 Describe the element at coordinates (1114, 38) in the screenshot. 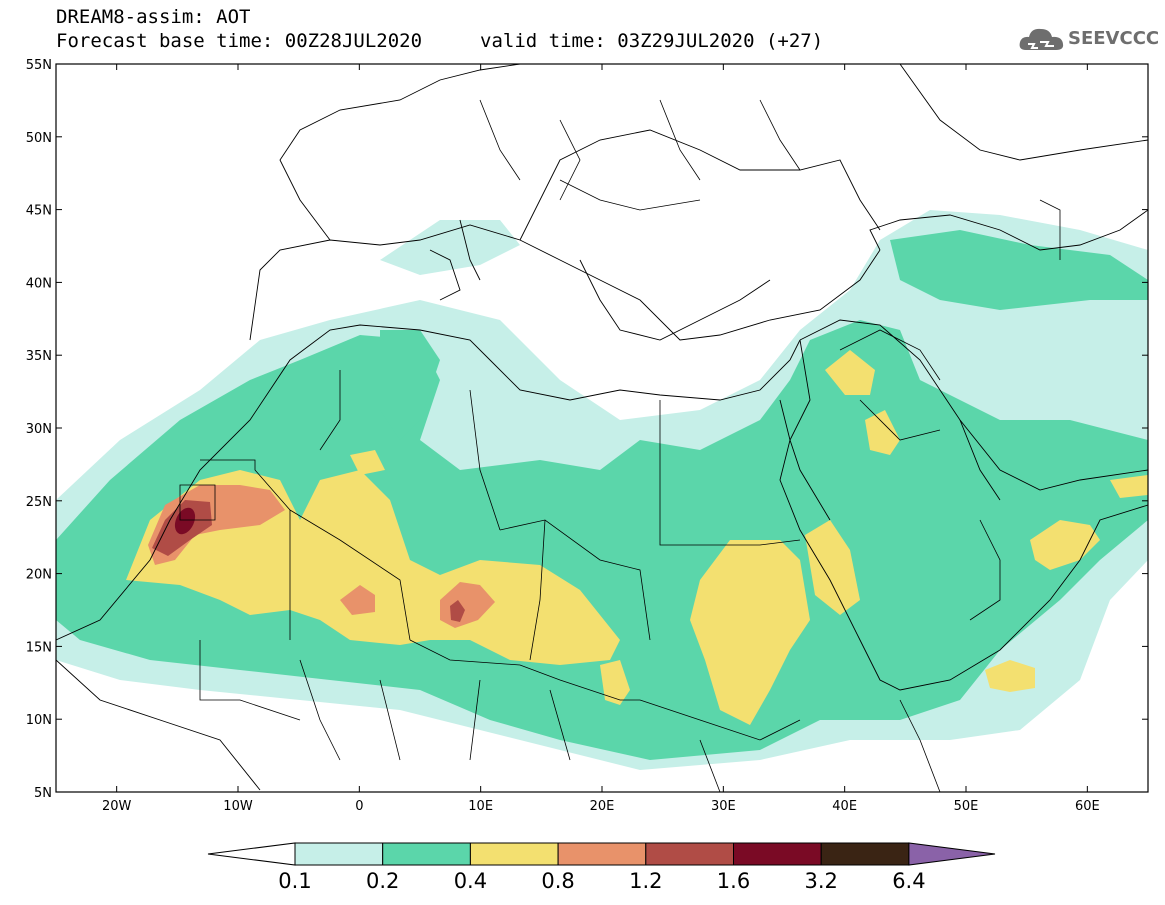

I see `logo-text: SEEVCCC` at that location.